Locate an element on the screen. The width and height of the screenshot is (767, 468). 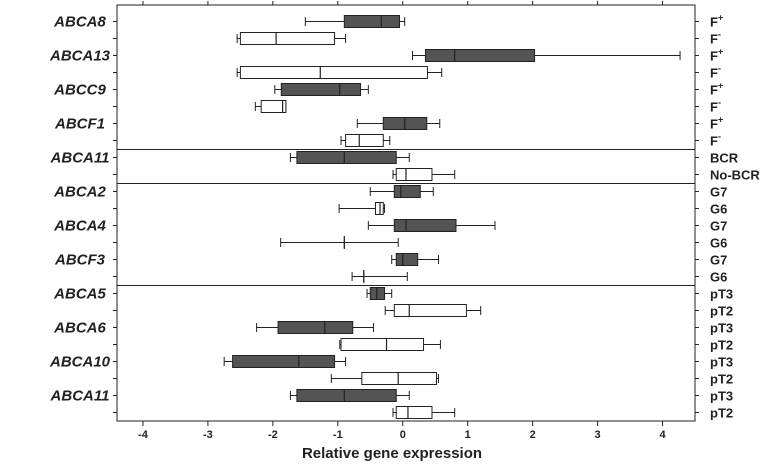
gene-label: ABCA4 is located at coordinates (79, 226).